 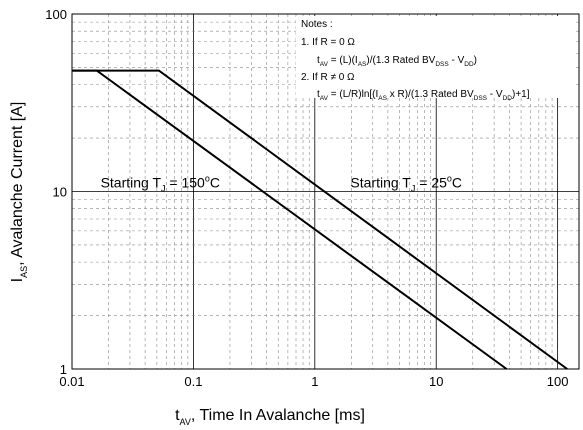 I want to click on f2-c-sub: DSS, so click(x=481, y=98).